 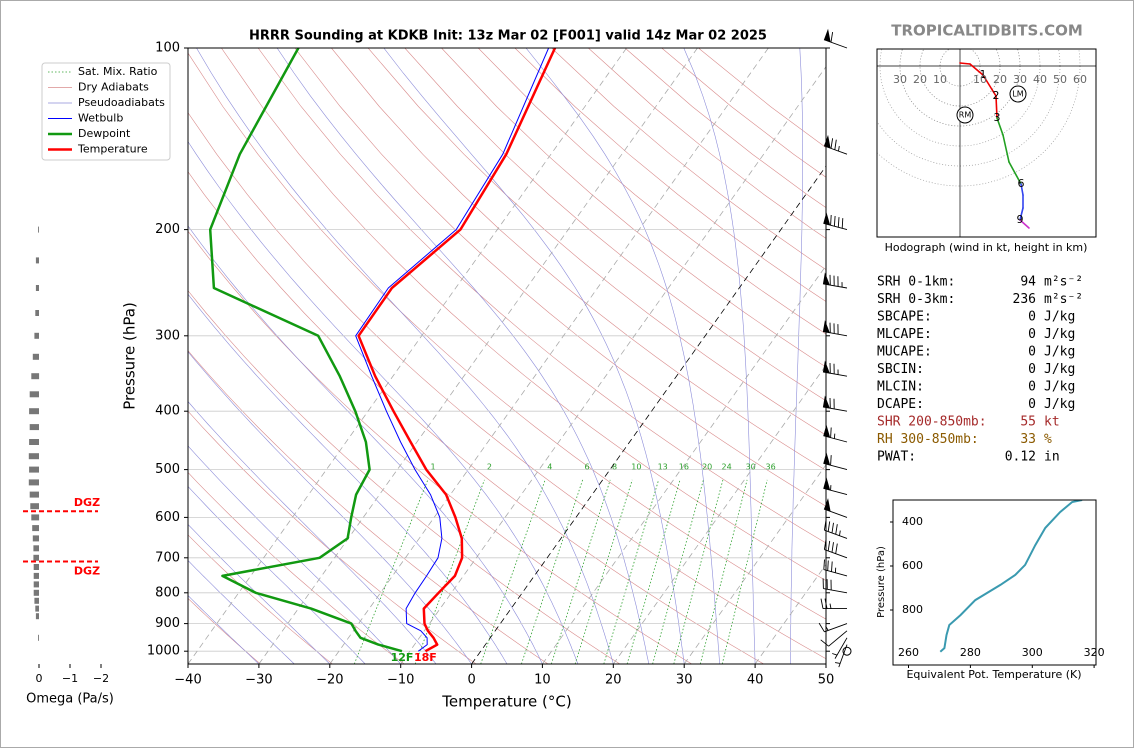 What do you see at coordinates (916, 299) in the screenshot?
I see `param-label: SRH 0-3km:` at bounding box center [916, 299].